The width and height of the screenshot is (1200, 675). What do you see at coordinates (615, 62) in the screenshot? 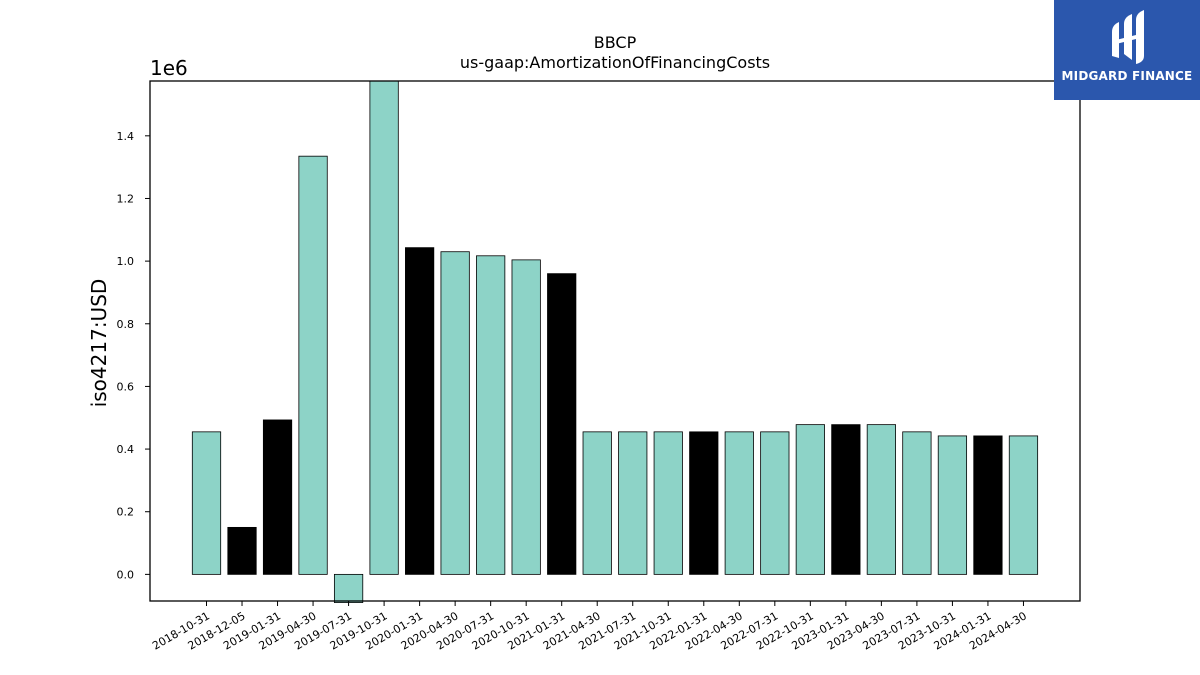
I see `chart-subtitle: us-gaap:AmortizationOfFinancingCosts` at bounding box center [615, 62].